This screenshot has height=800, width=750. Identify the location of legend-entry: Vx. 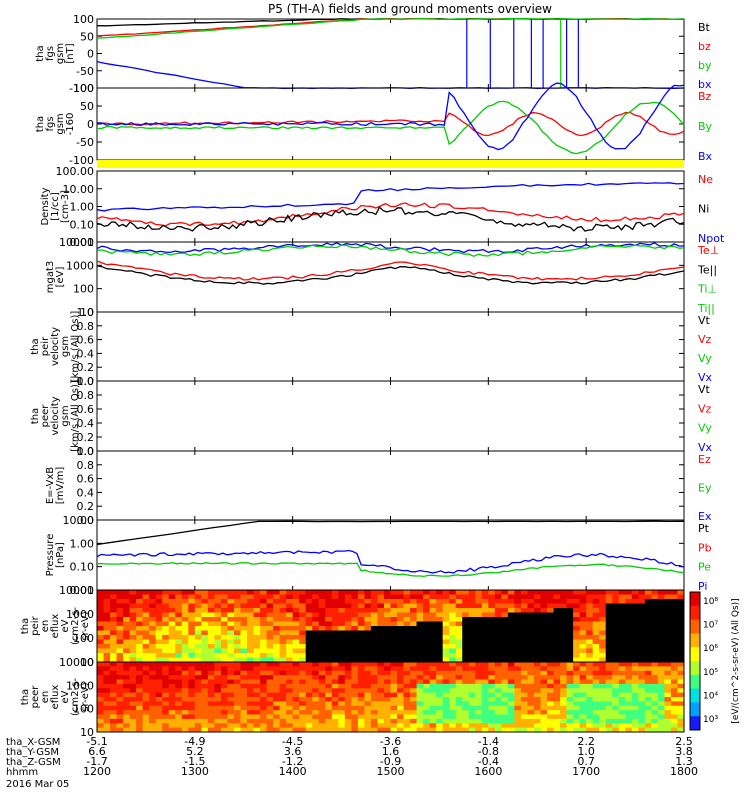
(705, 377).